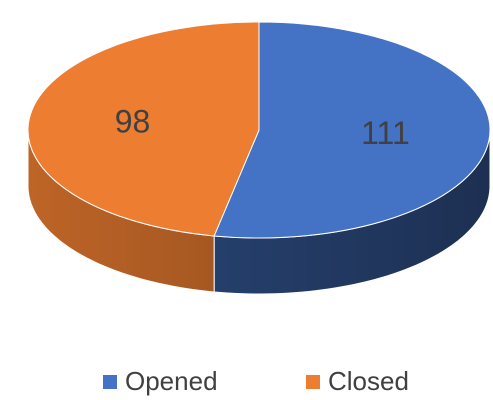  I want to click on data-label: 98, so click(133, 122).